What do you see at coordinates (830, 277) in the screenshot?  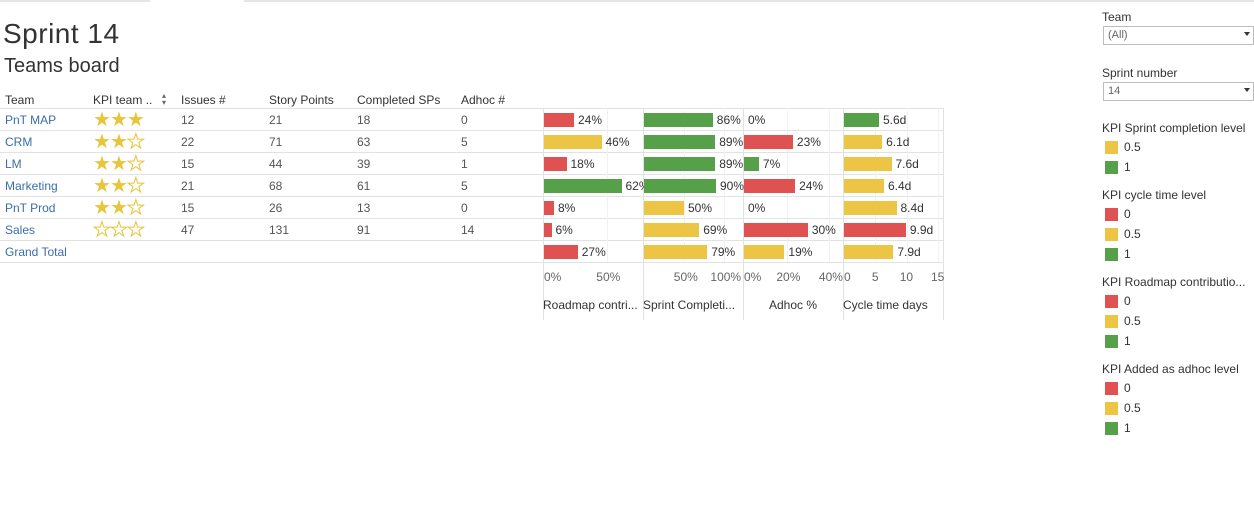 I see `axis-tick-label: 40%` at bounding box center [830, 277].